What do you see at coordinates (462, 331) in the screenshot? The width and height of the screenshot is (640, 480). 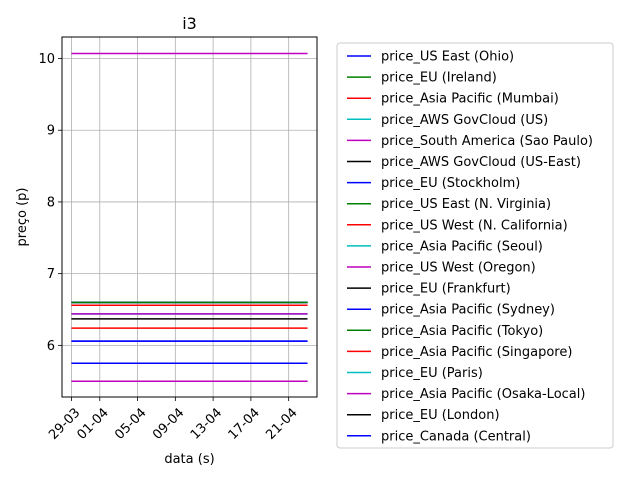 I see `legend-label: price_Asia Pacific (Tokyo)` at bounding box center [462, 331].